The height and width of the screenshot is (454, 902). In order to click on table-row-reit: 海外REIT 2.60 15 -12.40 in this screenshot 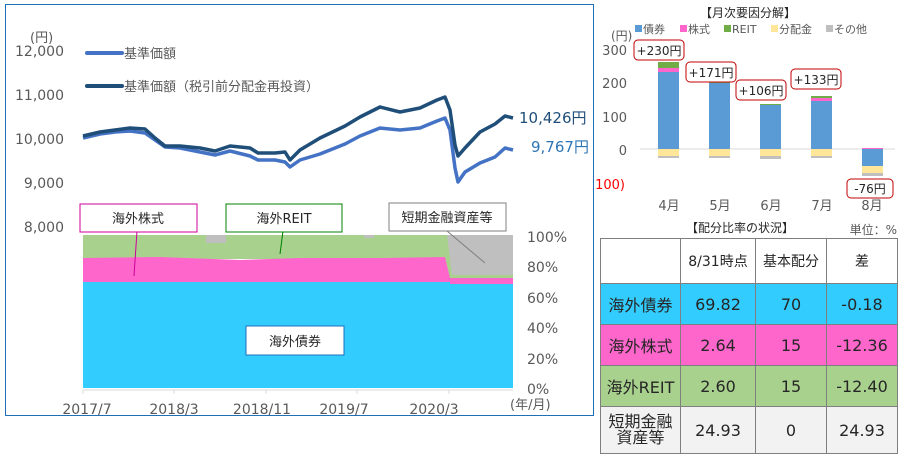, I will do `click(749, 386)`.